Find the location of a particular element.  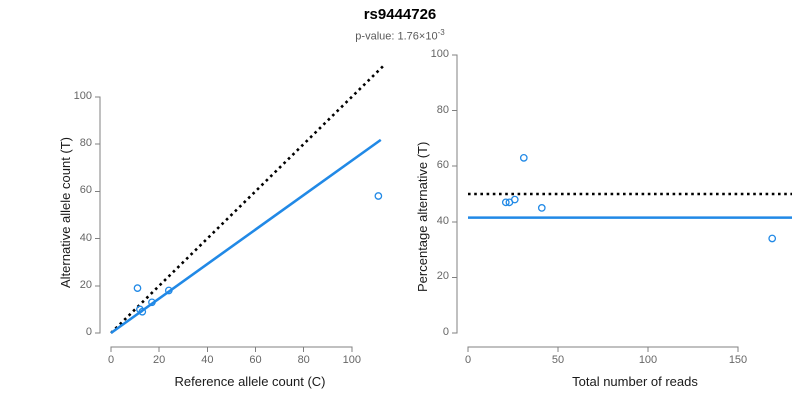

right-x-axis is located at coordinates (603, 349).